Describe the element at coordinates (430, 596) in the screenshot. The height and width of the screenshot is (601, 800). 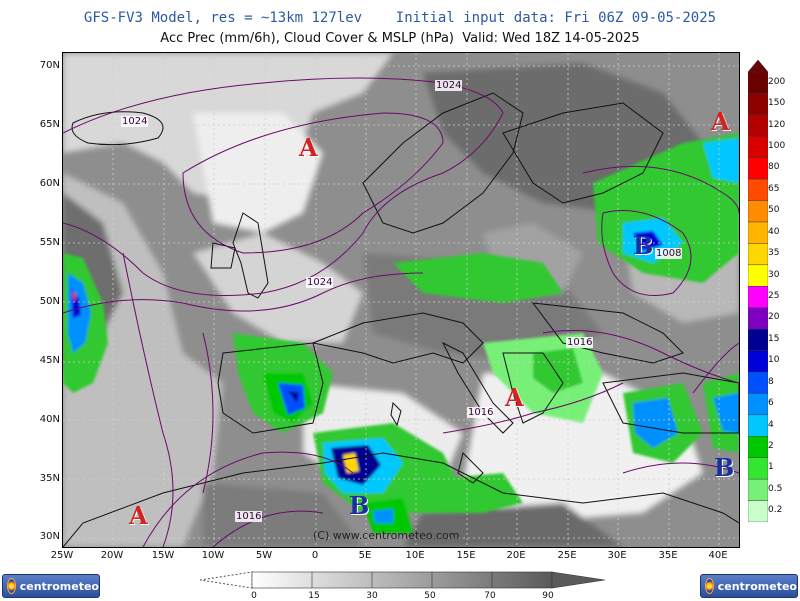
I see `cloud-cover-label: 50` at that location.